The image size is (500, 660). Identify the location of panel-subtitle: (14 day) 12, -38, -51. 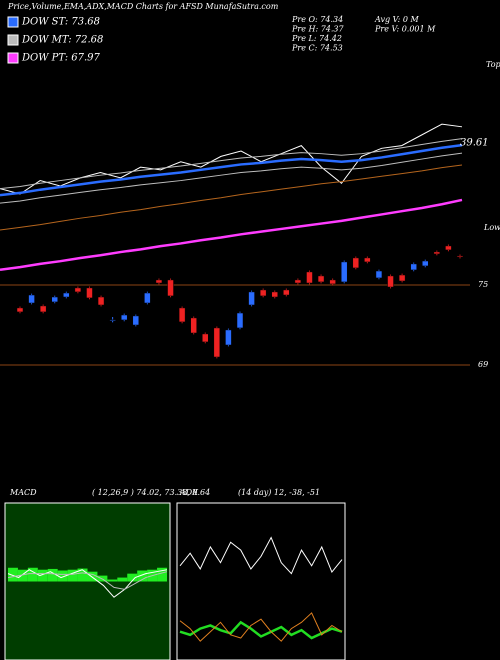
(279, 492).